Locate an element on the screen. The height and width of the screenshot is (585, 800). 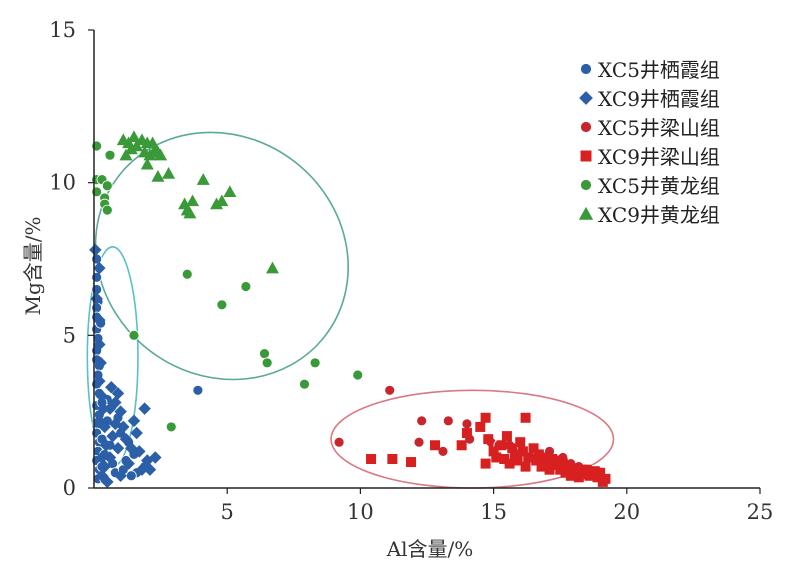
y-tick-label-1: 5 is located at coordinates (69, 335).